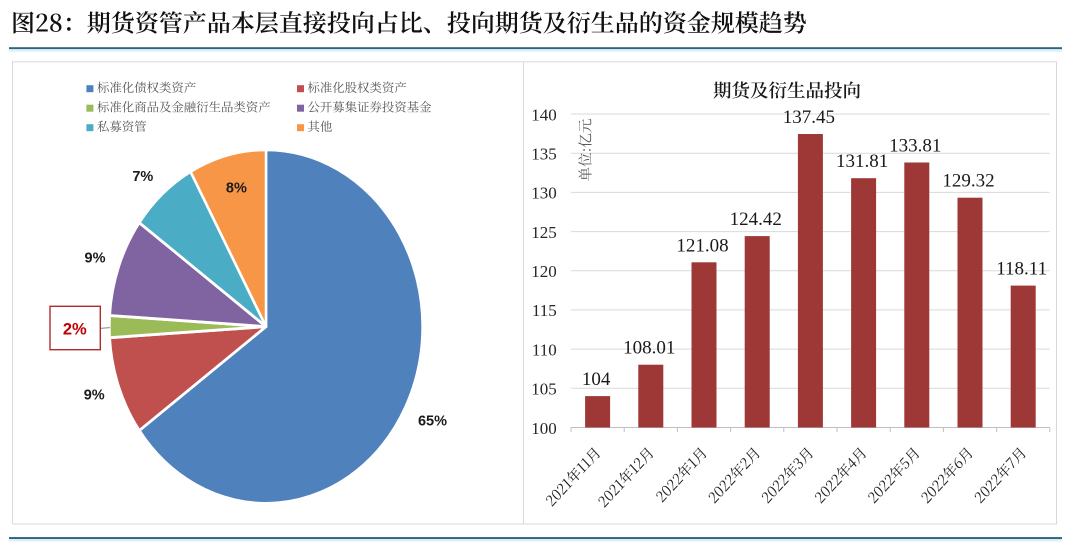  What do you see at coordinates (809, 117) in the screenshot?
I see `svg-text: 137.45` at bounding box center [809, 117].